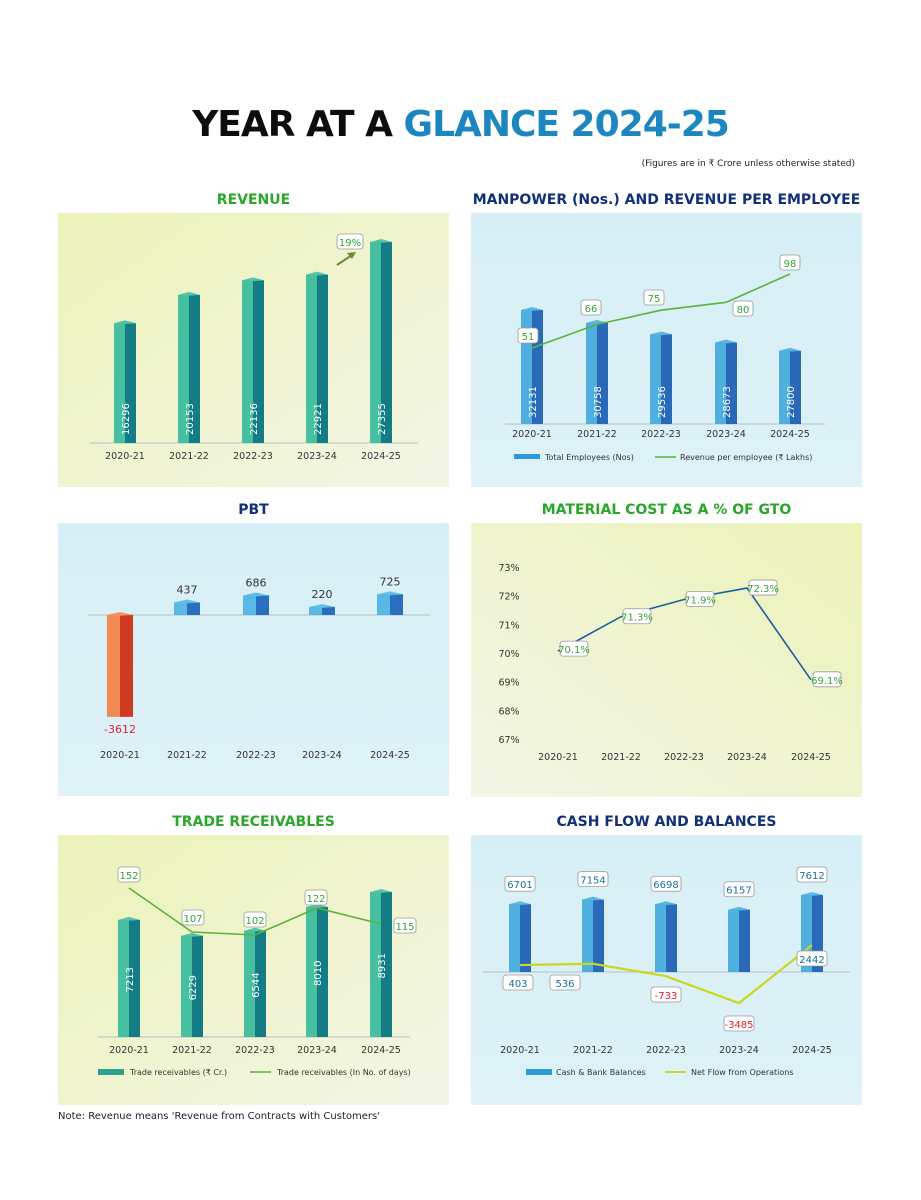 The width and height of the screenshot is (921, 1200). I want to click on revenue-bar-side, so click(386, 342).